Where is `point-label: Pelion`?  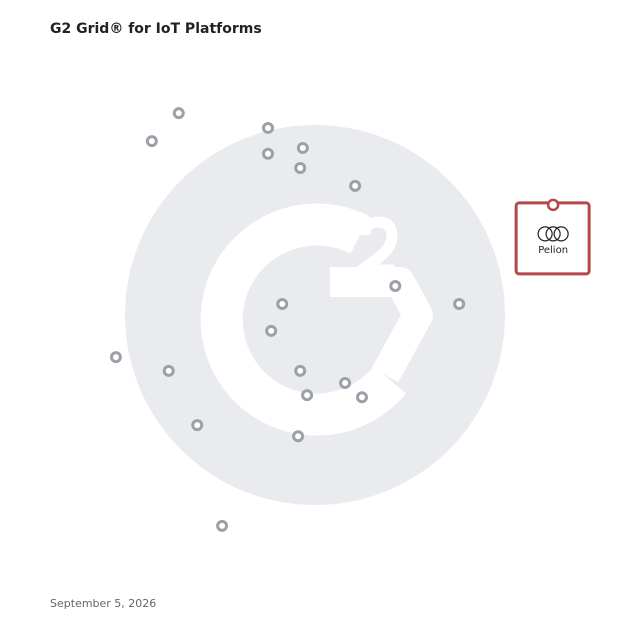
point-label: Pelion is located at coordinates (553, 250).